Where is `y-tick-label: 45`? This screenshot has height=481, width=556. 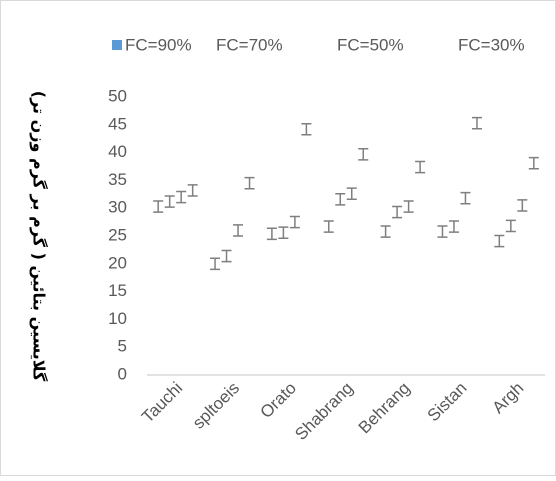
y-tick-label: 45 is located at coordinates (117, 123).